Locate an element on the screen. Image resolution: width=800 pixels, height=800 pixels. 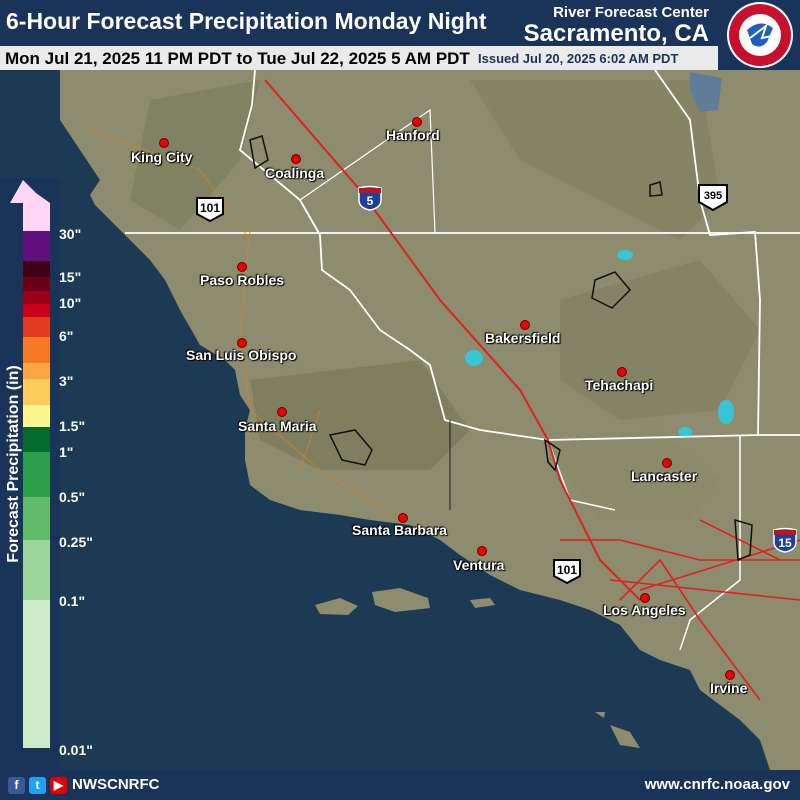
city-label-los-angeles: Los Angeles is located at coordinates (644, 610).